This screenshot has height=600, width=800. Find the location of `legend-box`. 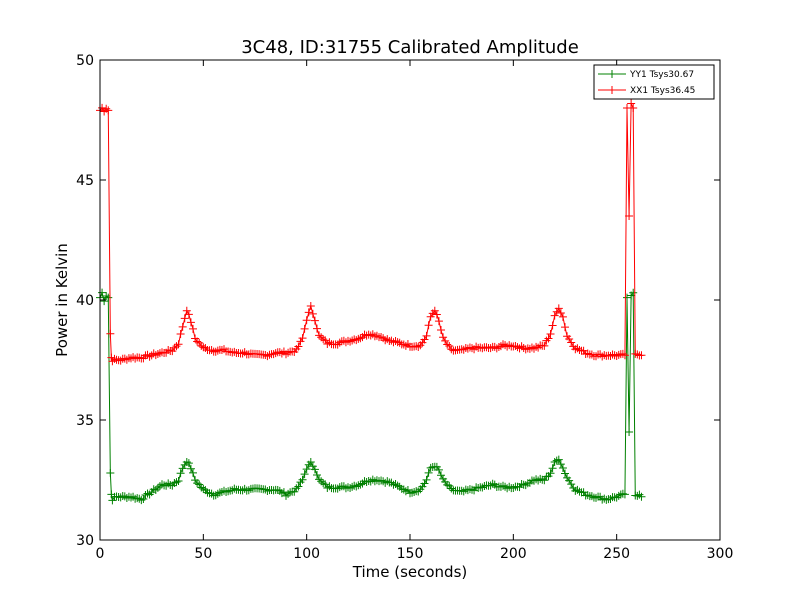

legend-box is located at coordinates (654, 82).